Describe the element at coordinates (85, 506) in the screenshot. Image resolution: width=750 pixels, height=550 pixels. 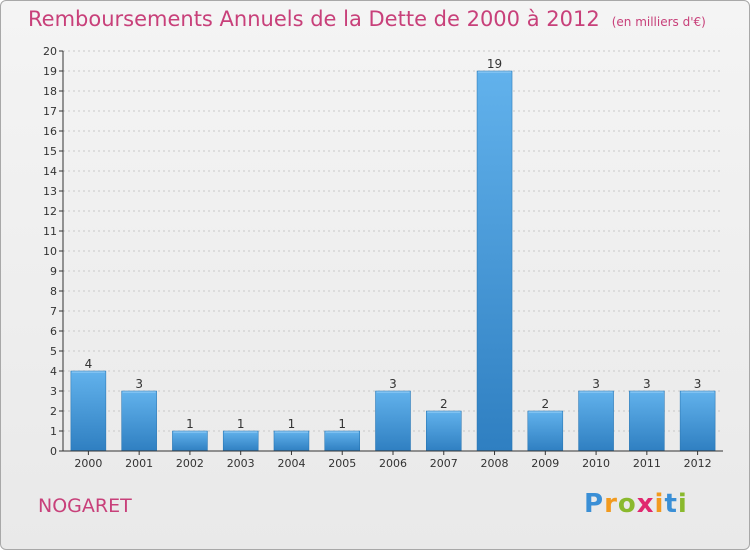
I see `commune-name: NOGARET` at that location.